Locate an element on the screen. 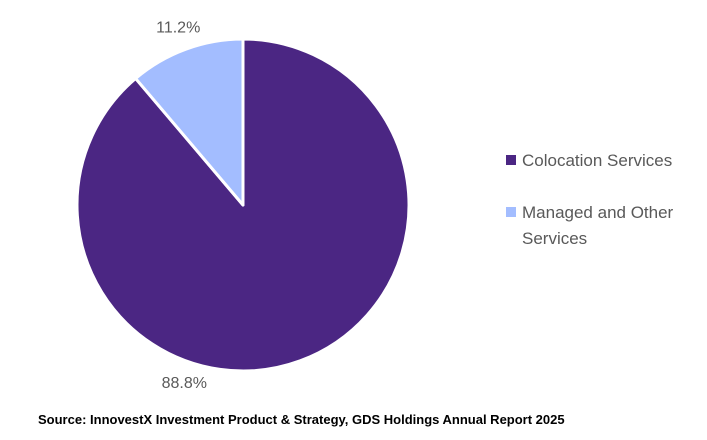 The height and width of the screenshot is (440, 707). pie-slice-managed is located at coordinates (189, 122).